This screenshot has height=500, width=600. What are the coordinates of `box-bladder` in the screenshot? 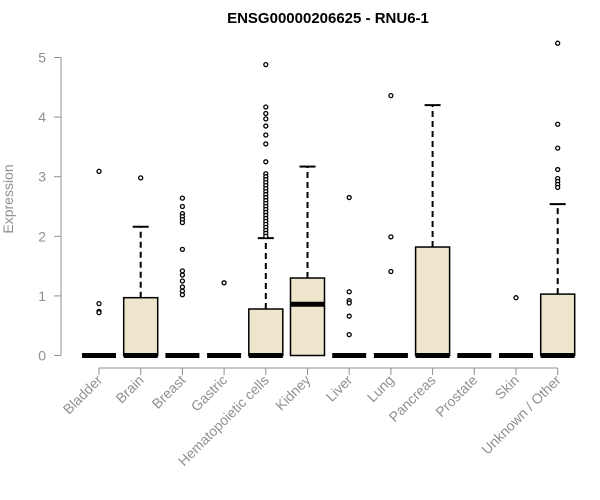 It's located at (99, 263).